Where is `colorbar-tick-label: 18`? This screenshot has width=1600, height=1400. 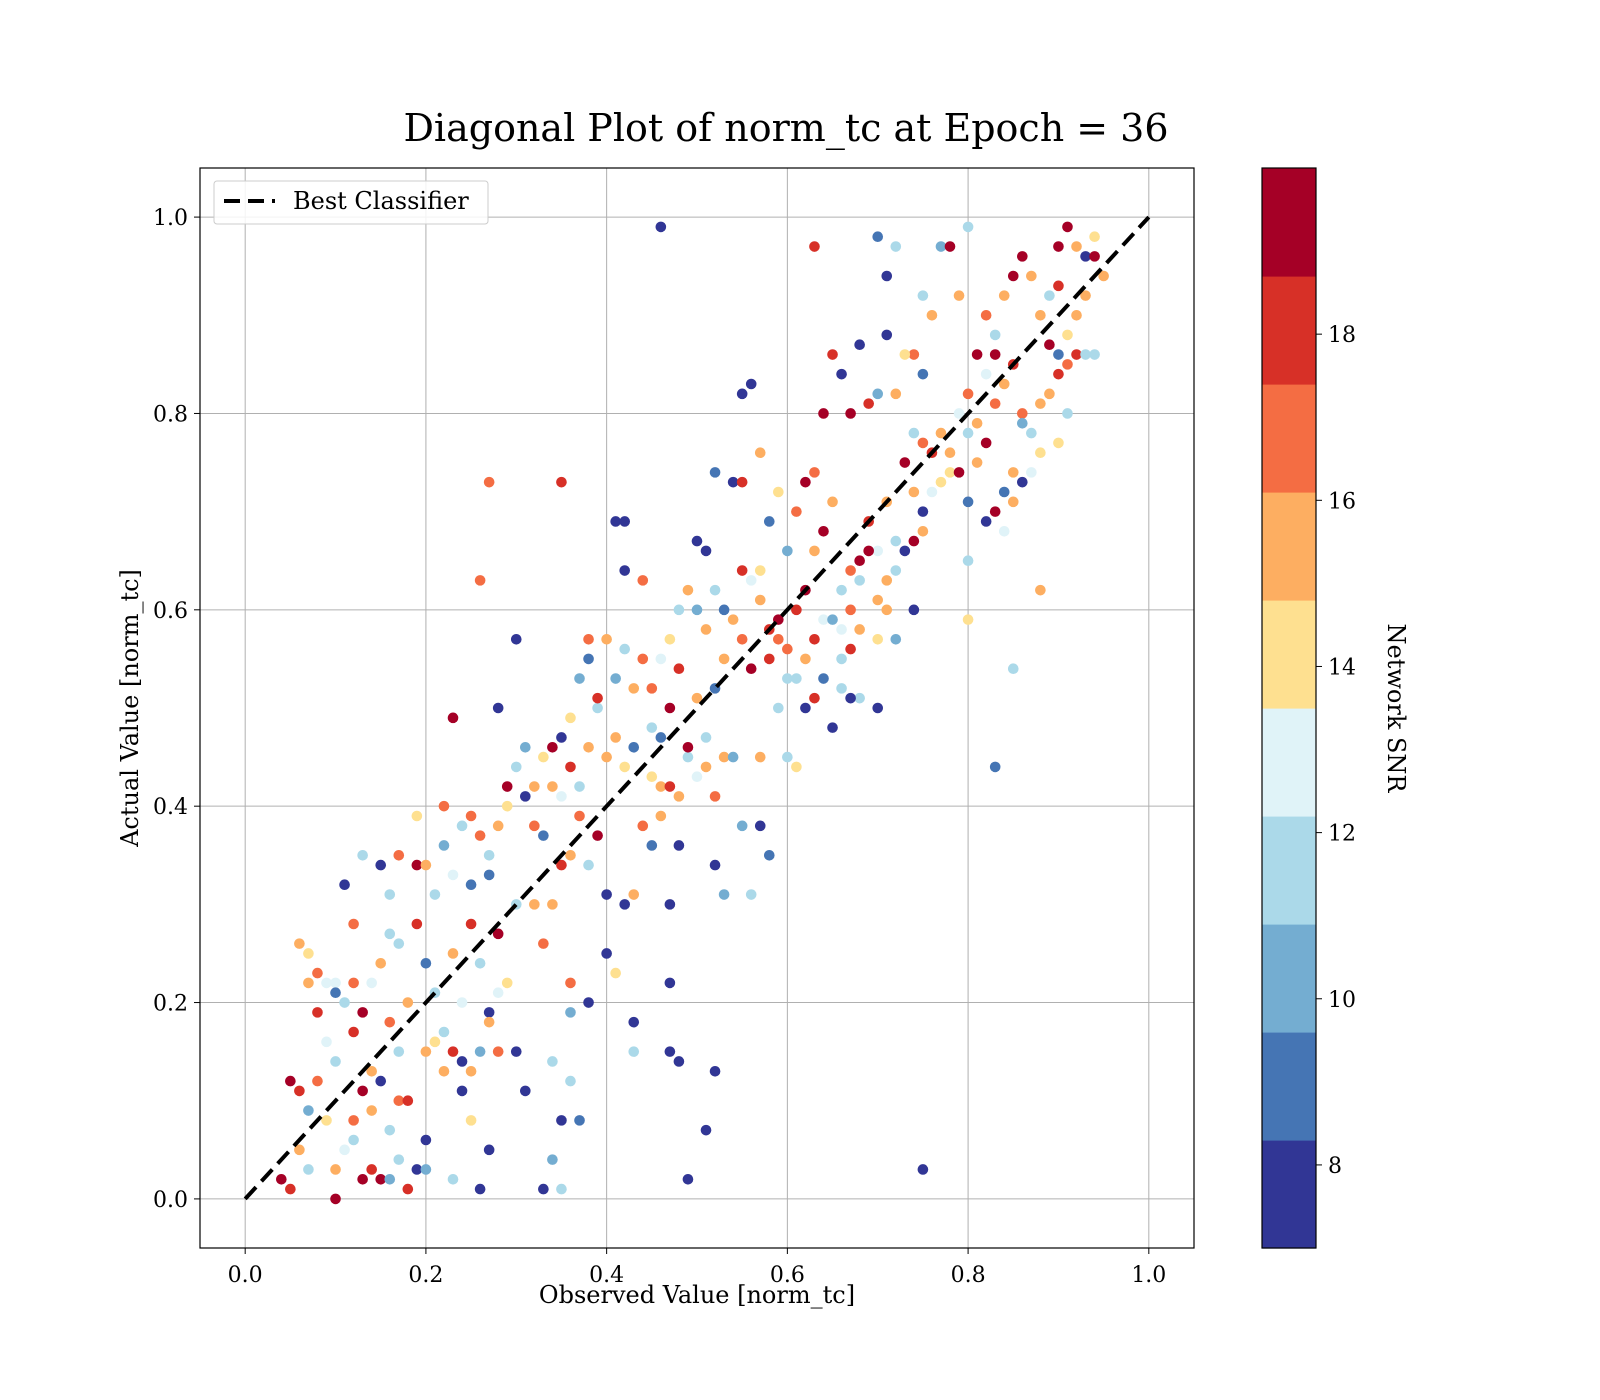
colorbar-tick-label: 18 is located at coordinates (1342, 335).